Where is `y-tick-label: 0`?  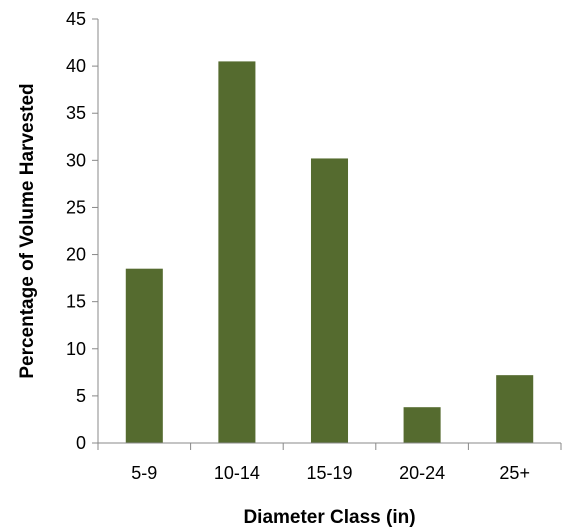
y-tick-label: 0 is located at coordinates (81, 443).